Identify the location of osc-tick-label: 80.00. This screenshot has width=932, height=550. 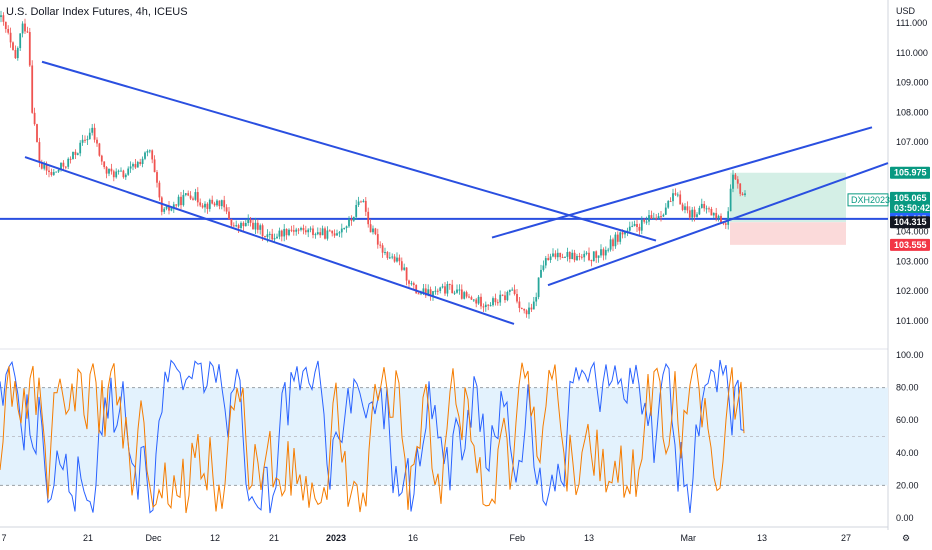
(907, 388).